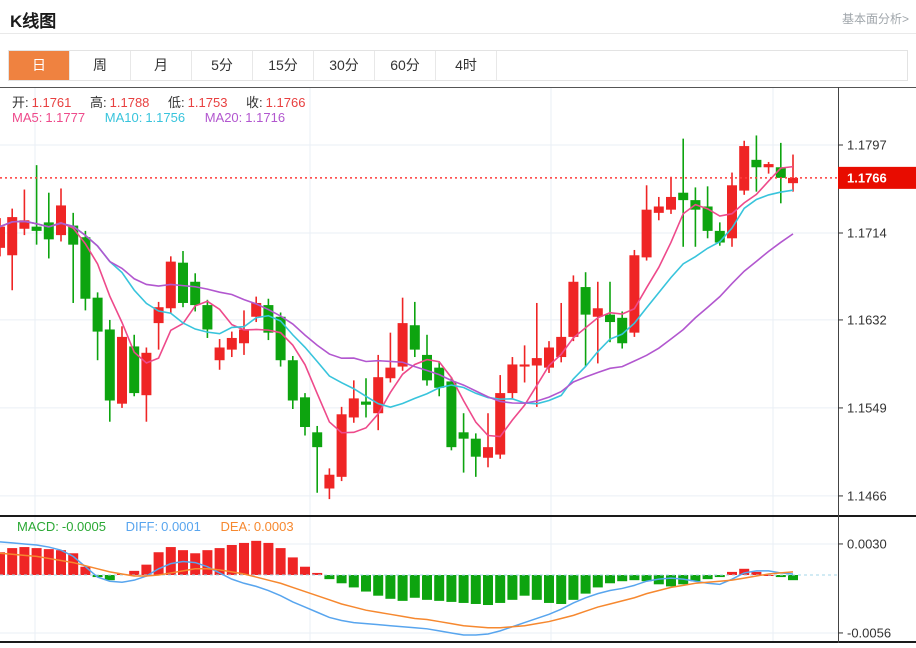  Describe the element at coordinates (161, 65) in the screenshot. I see `tab-monthly: 月` at that location.